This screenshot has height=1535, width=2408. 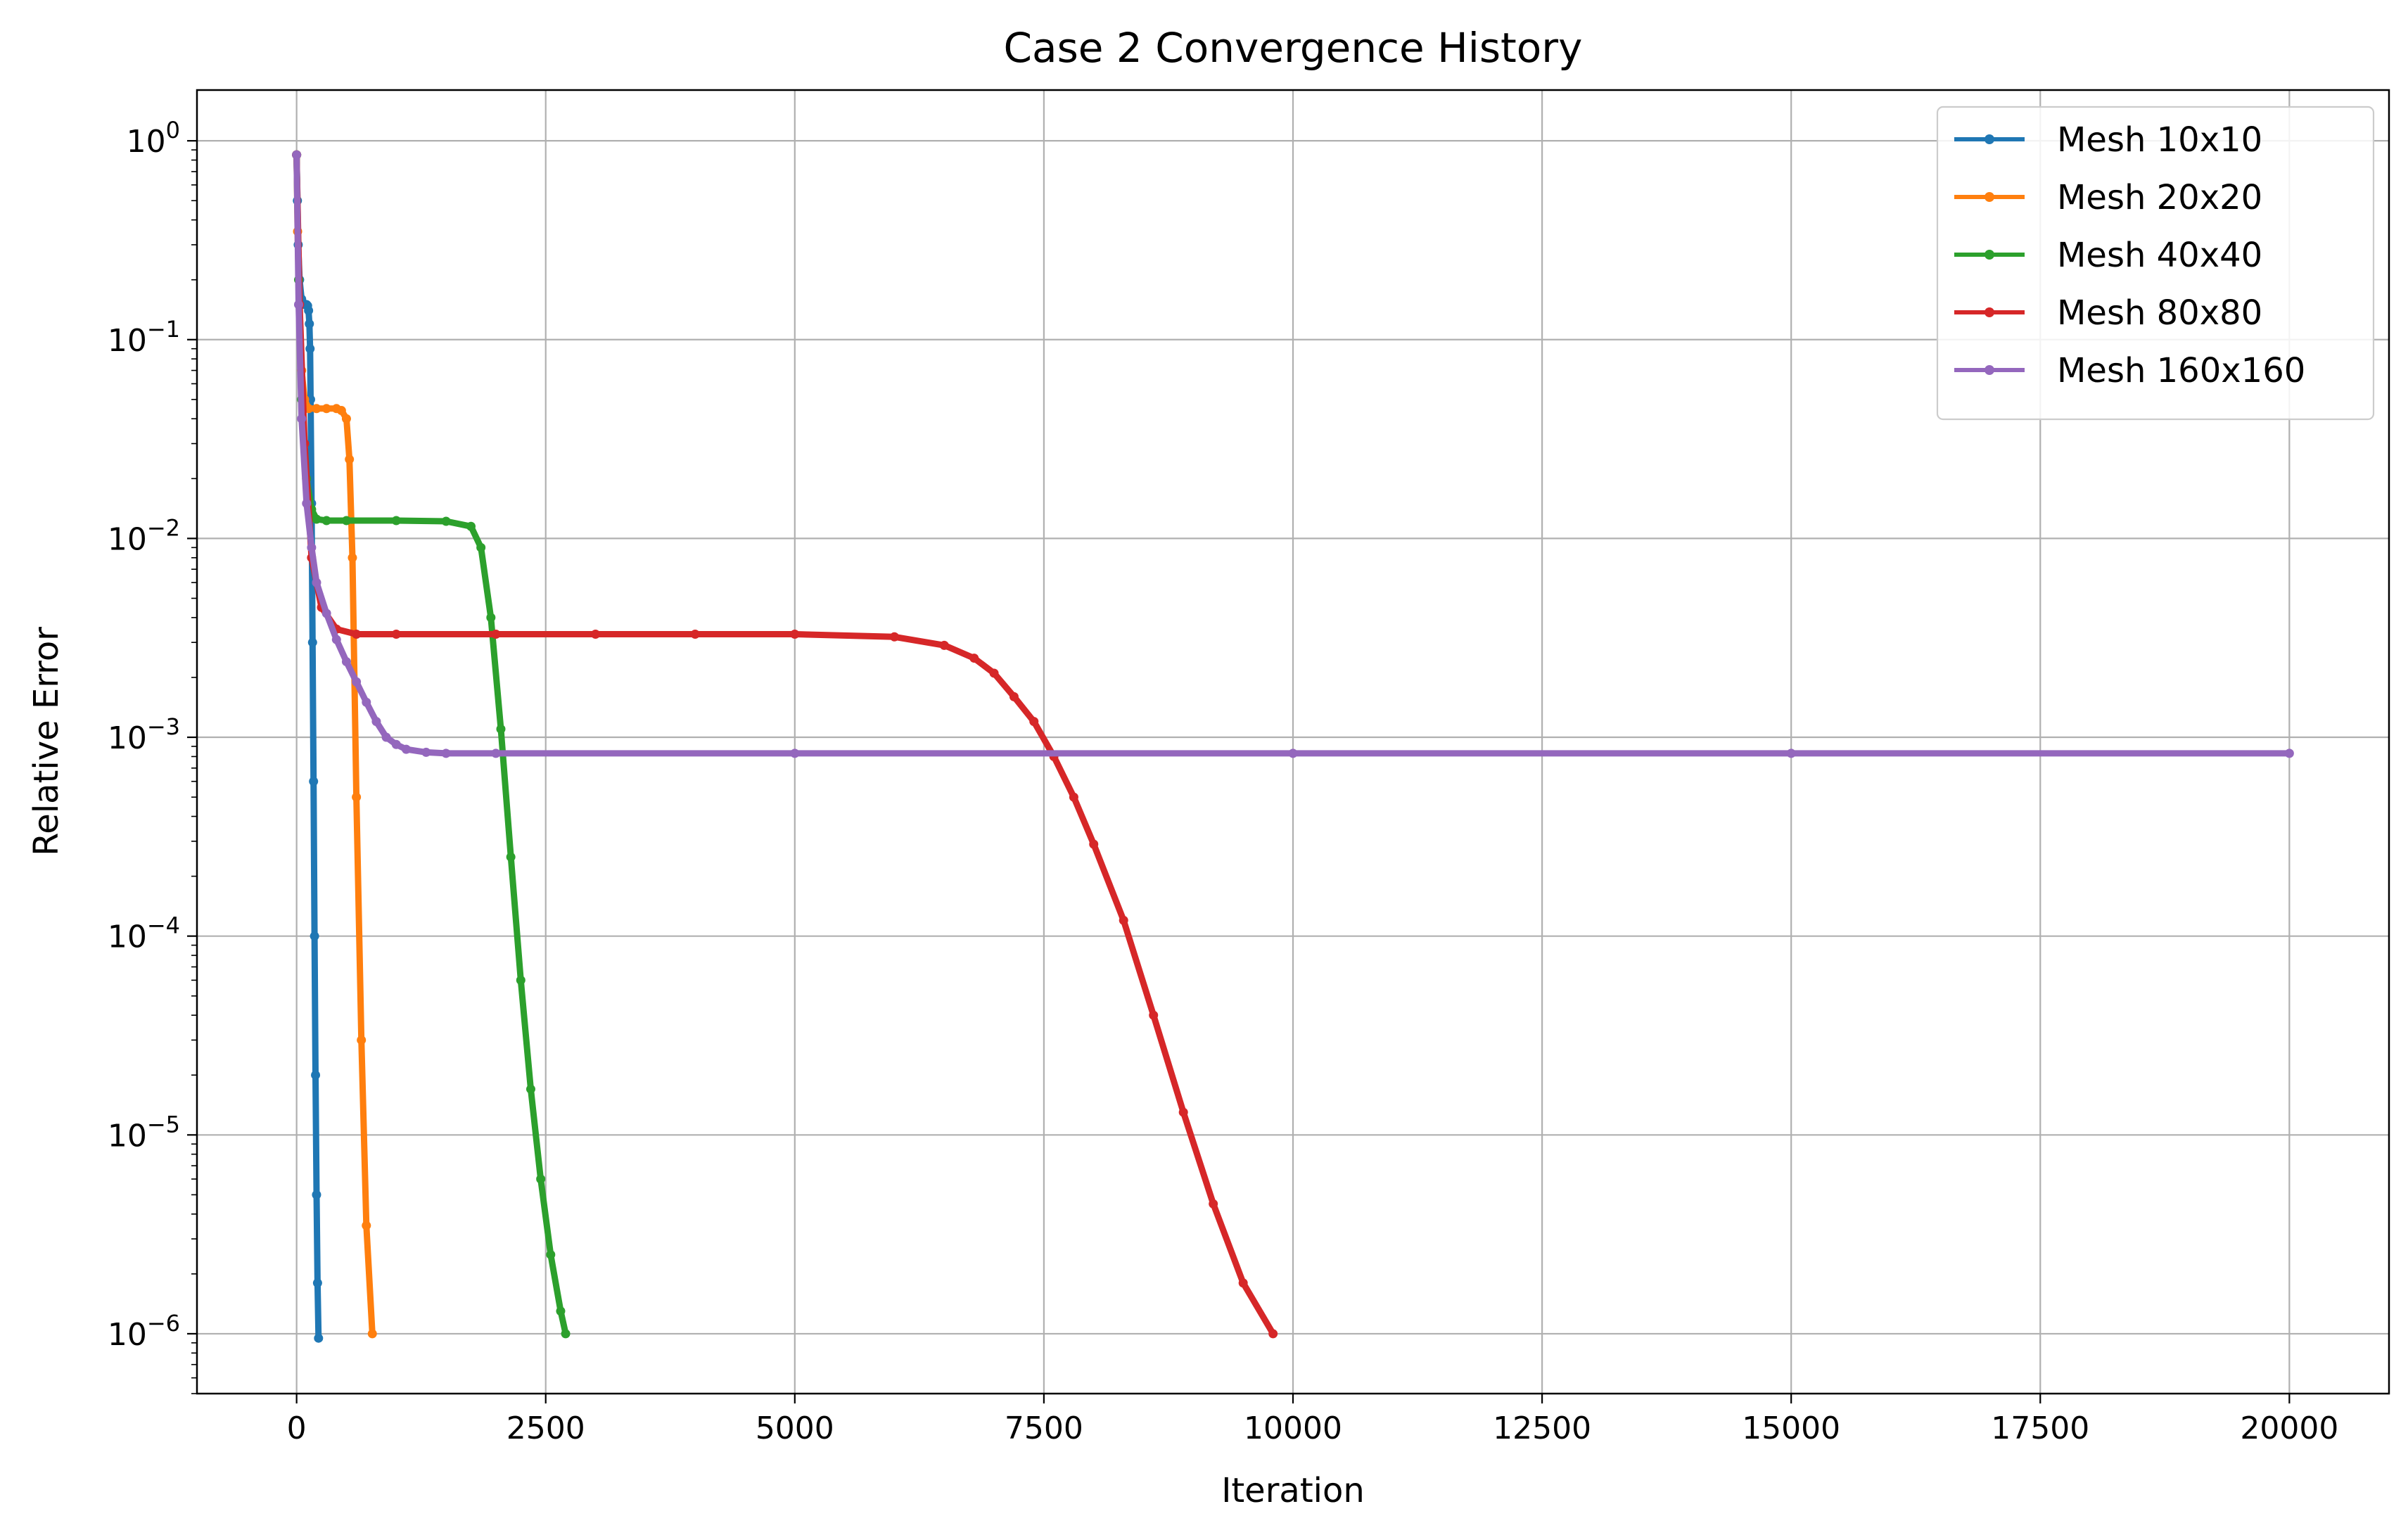 What do you see at coordinates (144, 1332) in the screenshot?
I see `y-tick-label: 10⁻⁶` at bounding box center [144, 1332].